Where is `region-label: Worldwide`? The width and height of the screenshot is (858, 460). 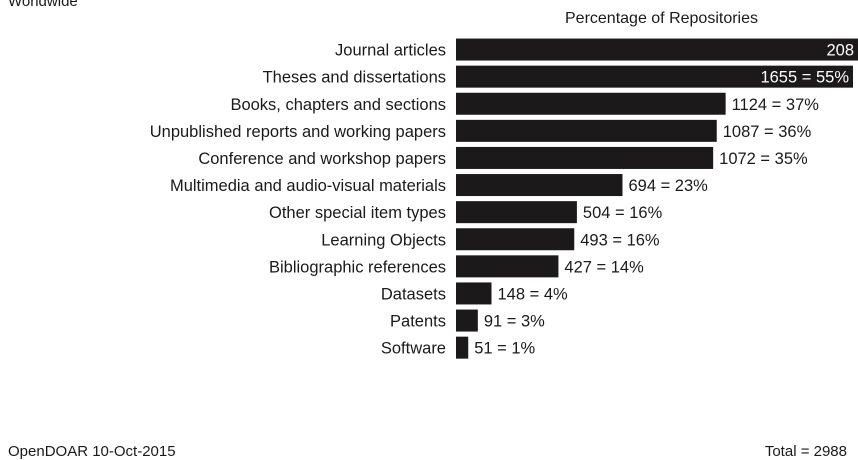 region-label: Worldwide is located at coordinates (43, 5).